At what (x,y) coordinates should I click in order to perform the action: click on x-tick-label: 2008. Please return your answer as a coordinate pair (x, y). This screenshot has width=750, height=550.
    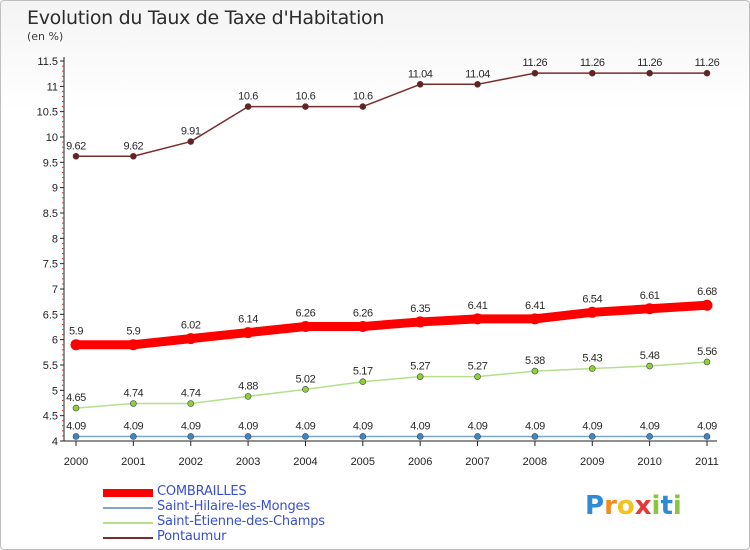
    Looking at the image, I should click on (535, 462).